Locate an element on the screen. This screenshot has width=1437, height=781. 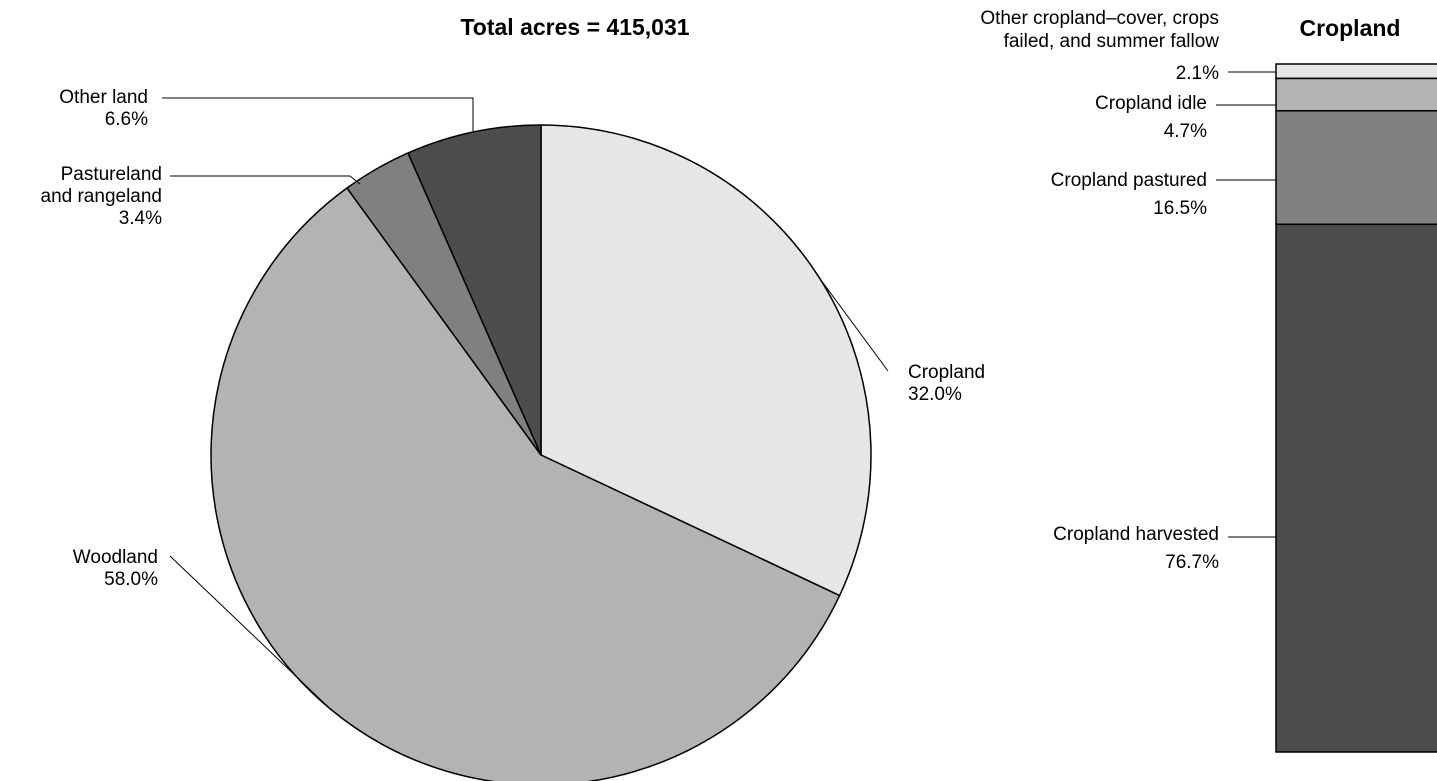
pie-leader-line-pastureland is located at coordinates (265, 180).